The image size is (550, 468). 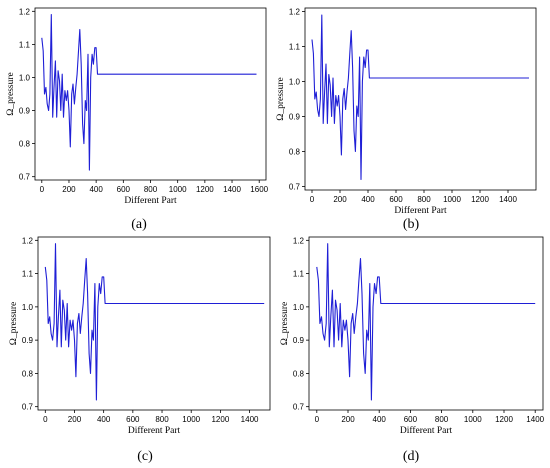 I want to click on panel-caption: (d), so click(x=411, y=456).